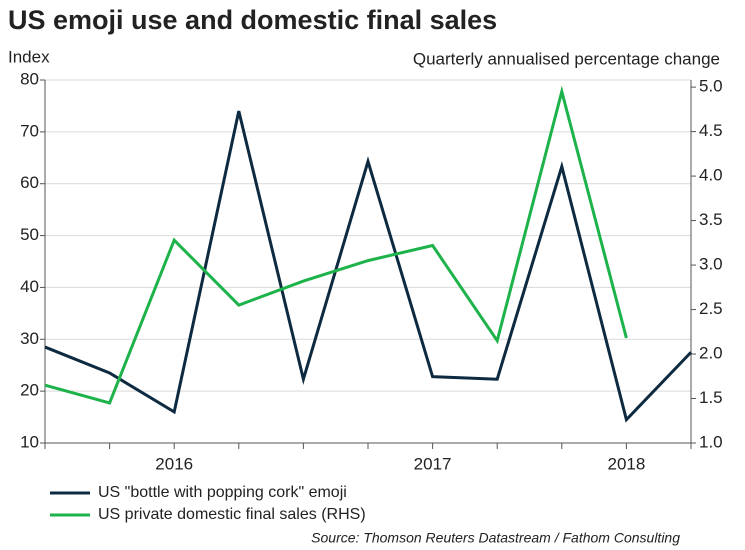 The height and width of the screenshot is (550, 745). Describe the element at coordinates (29, 130) in the screenshot. I see `y-tick-label: 70` at that location.